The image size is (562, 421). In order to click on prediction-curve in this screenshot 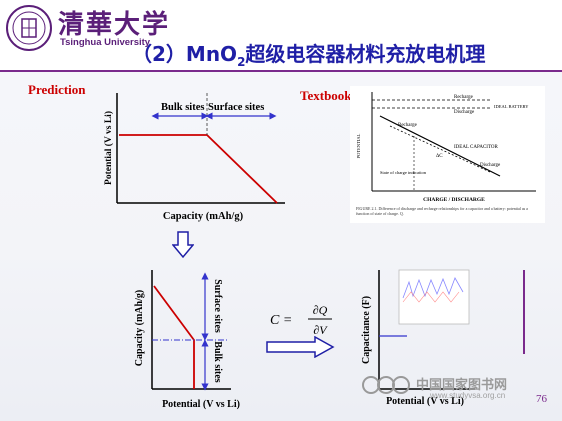, I will do `click(198, 169)`.